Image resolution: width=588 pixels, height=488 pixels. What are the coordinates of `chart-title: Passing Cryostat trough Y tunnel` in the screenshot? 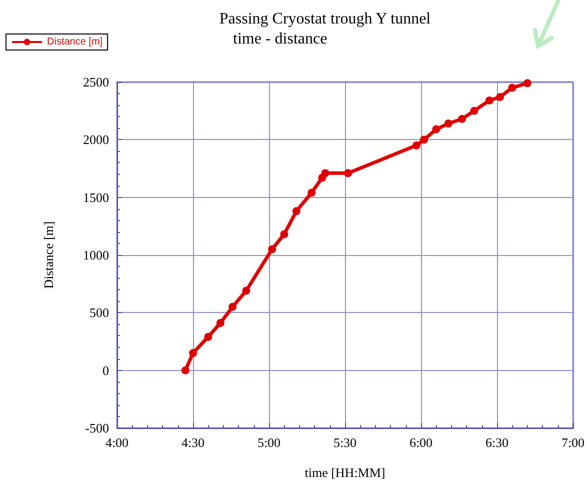 It's located at (325, 19).